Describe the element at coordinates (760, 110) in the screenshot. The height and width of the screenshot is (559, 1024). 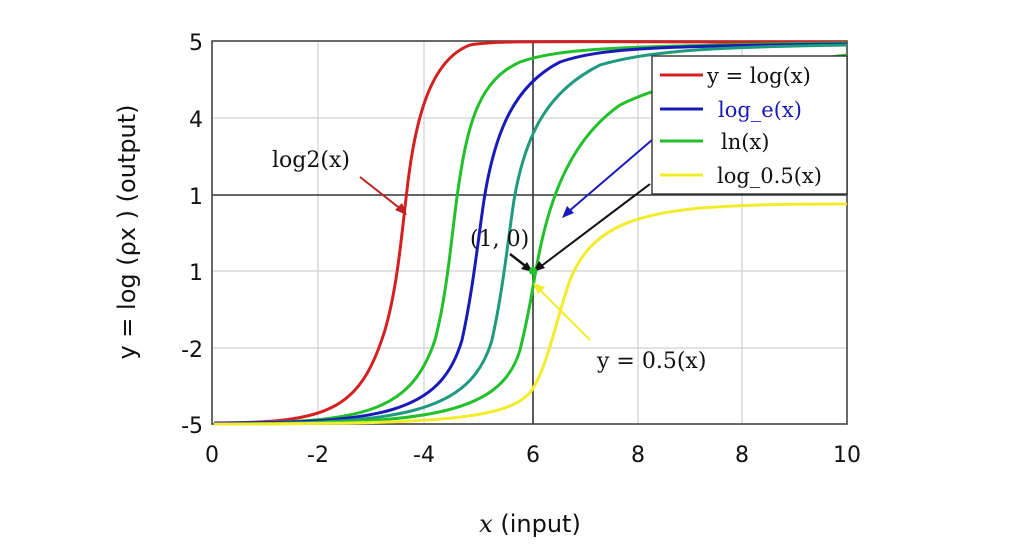
I see `legend-item-loge: log_e(x)` at that location.